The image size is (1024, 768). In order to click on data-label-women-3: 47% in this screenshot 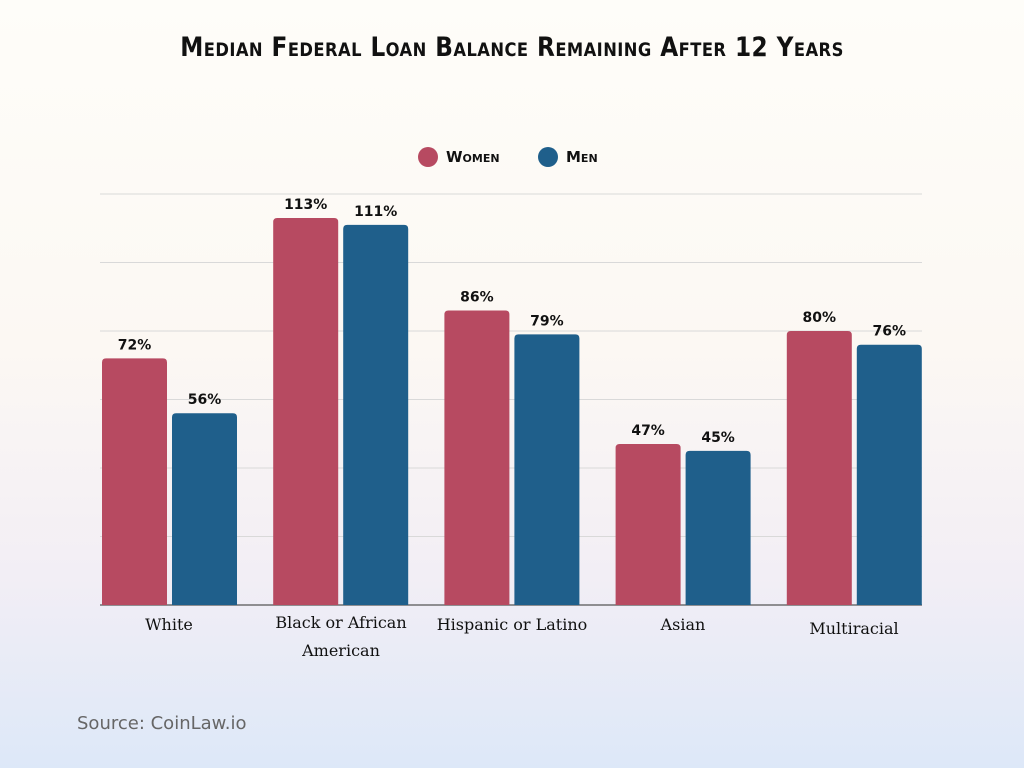, I will do `click(648, 431)`.